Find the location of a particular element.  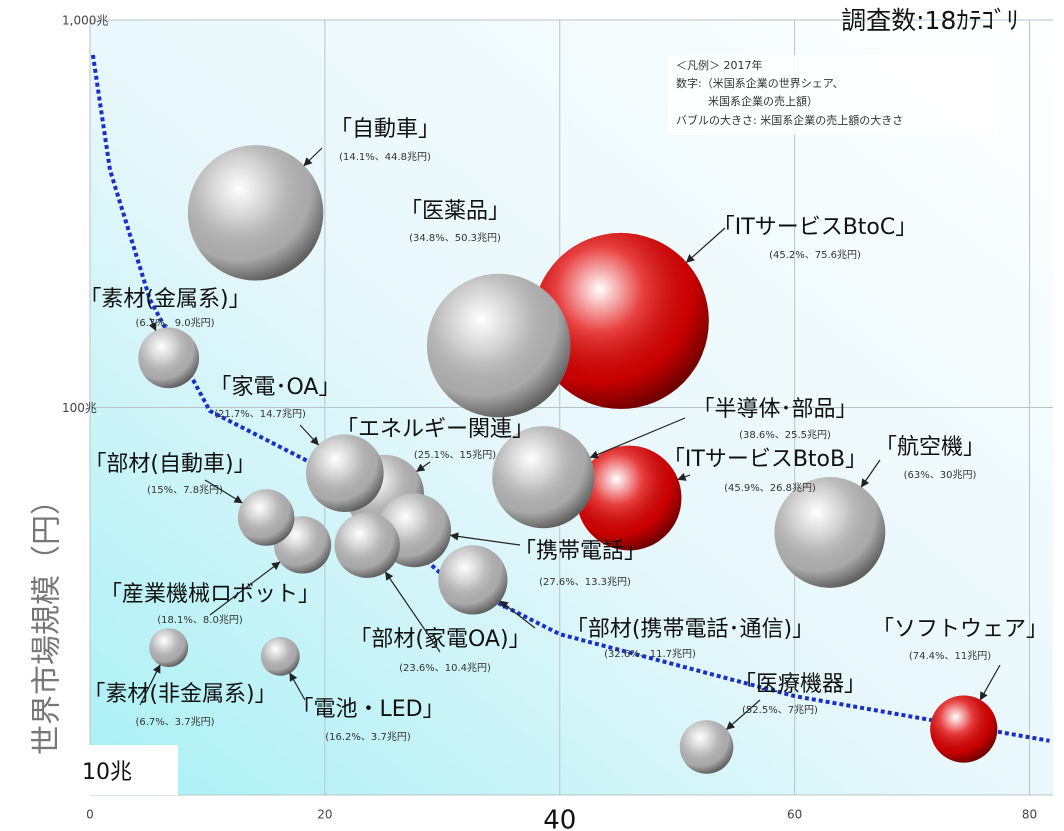

legend-text: バブルの大きさ: 米国系企業の売上額の大きさ is located at coordinates (789, 120).